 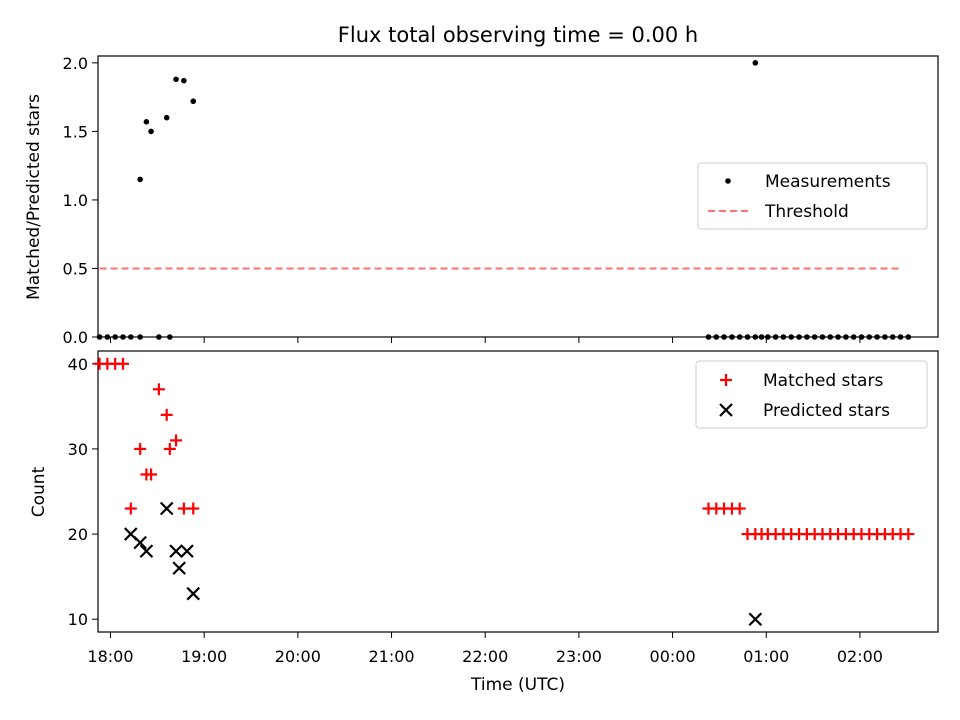 What do you see at coordinates (78, 364) in the screenshot?
I see `y-tick-label: 40` at bounding box center [78, 364].